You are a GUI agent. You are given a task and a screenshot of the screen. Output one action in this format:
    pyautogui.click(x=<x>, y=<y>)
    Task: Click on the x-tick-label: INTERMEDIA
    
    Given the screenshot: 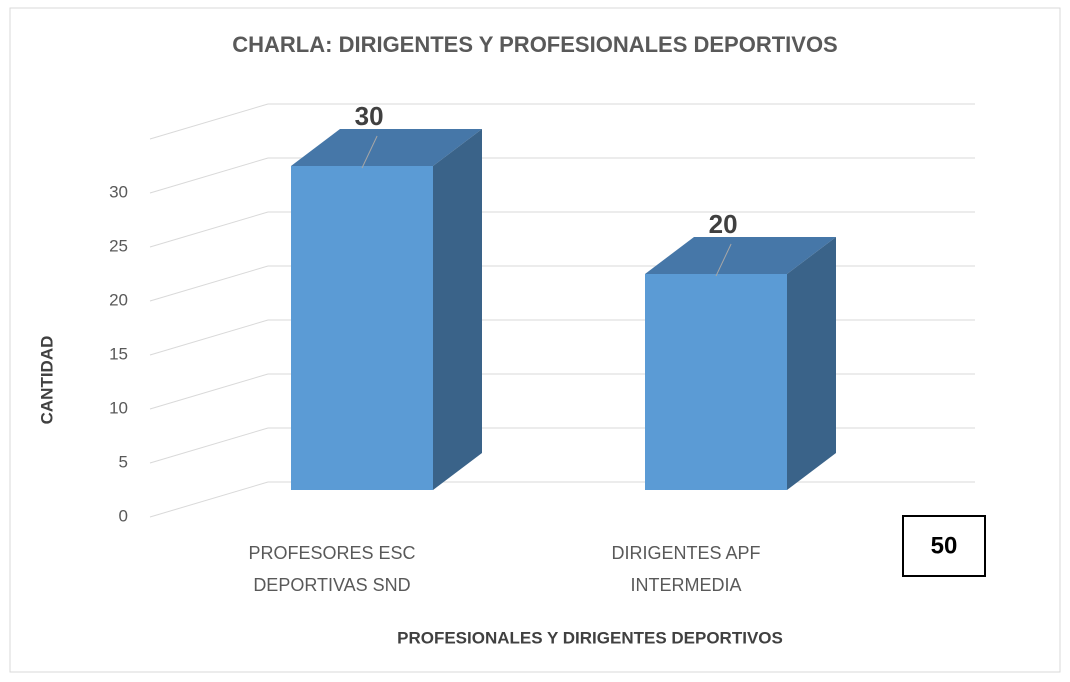 What is the action you would take?
    pyautogui.click(x=685, y=585)
    